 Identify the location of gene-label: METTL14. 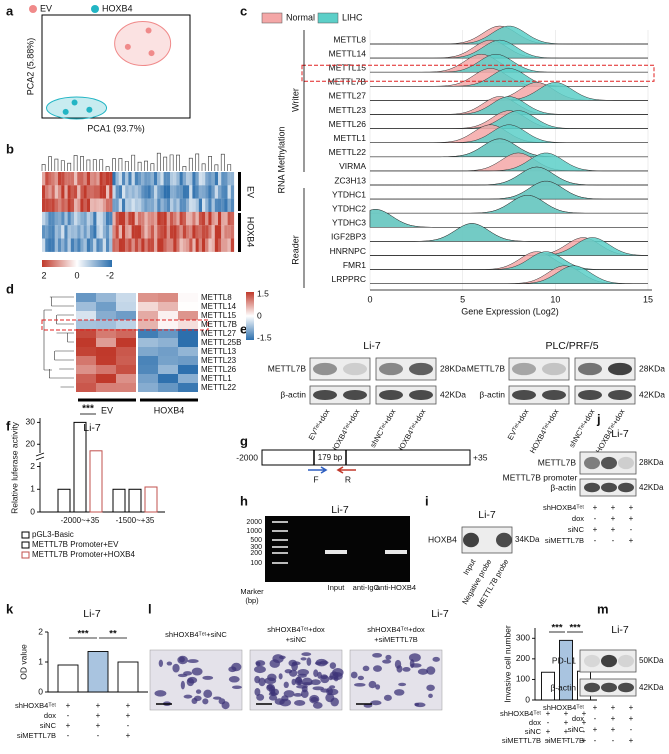
(348, 53).